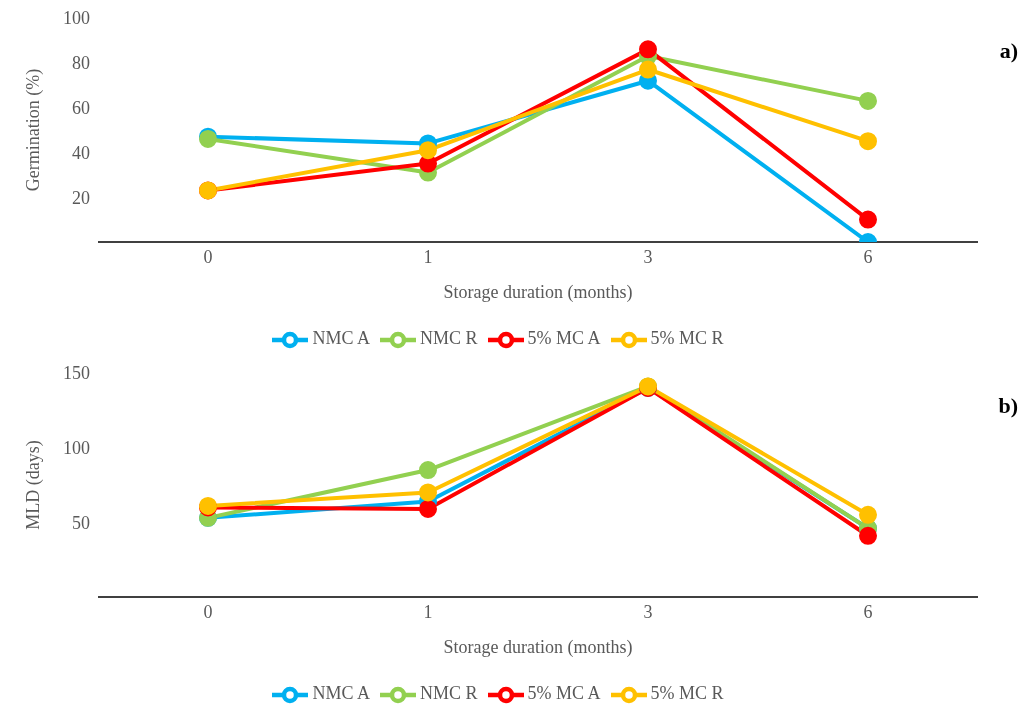  What do you see at coordinates (76, 373) in the screenshot?
I see `y-tick-label: 150` at bounding box center [76, 373].